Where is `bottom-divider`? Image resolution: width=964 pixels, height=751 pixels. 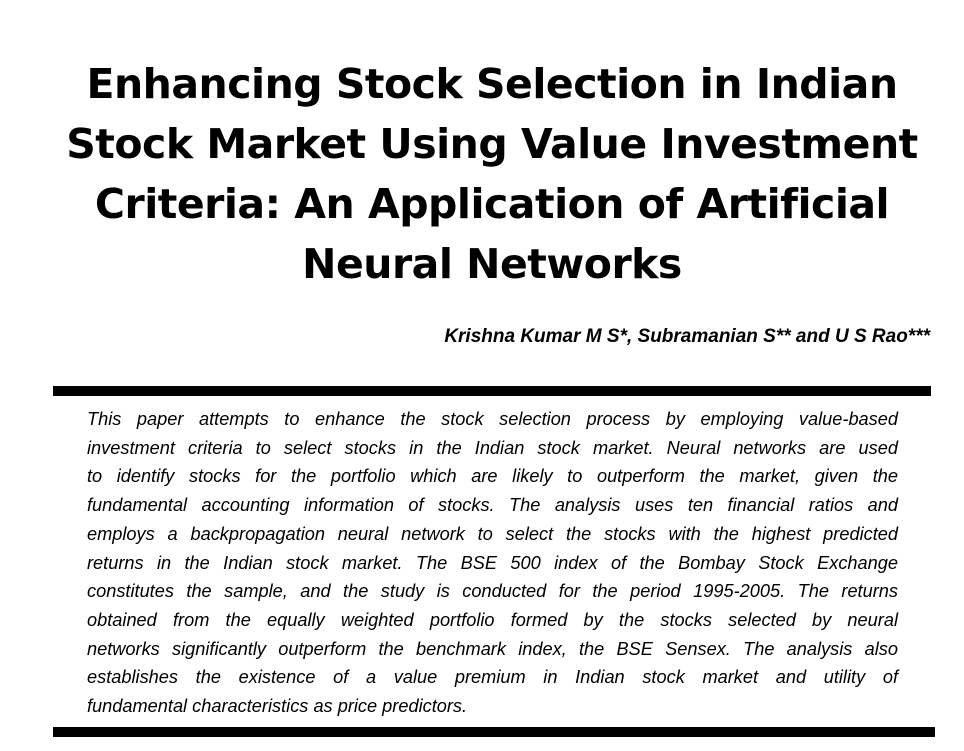 bottom-divider is located at coordinates (494, 732).